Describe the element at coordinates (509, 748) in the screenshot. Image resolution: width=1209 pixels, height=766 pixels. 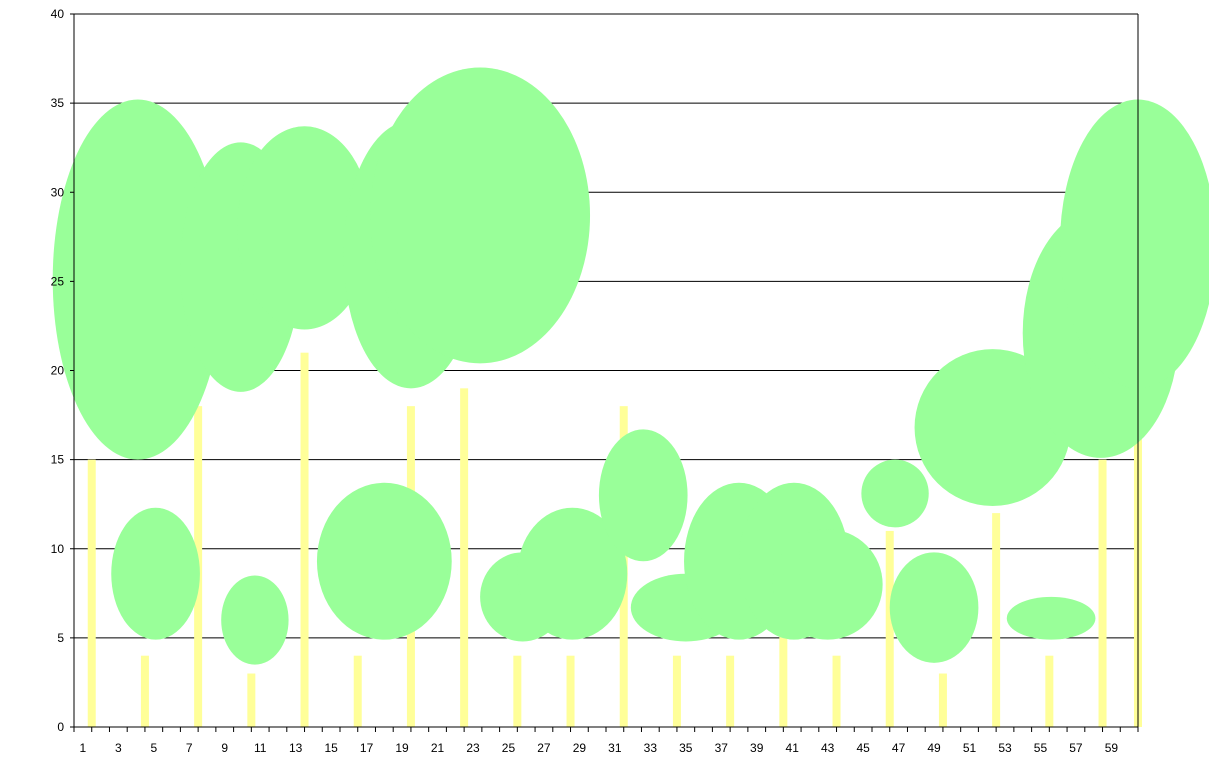
I see `x-tick-label: 25` at that location.